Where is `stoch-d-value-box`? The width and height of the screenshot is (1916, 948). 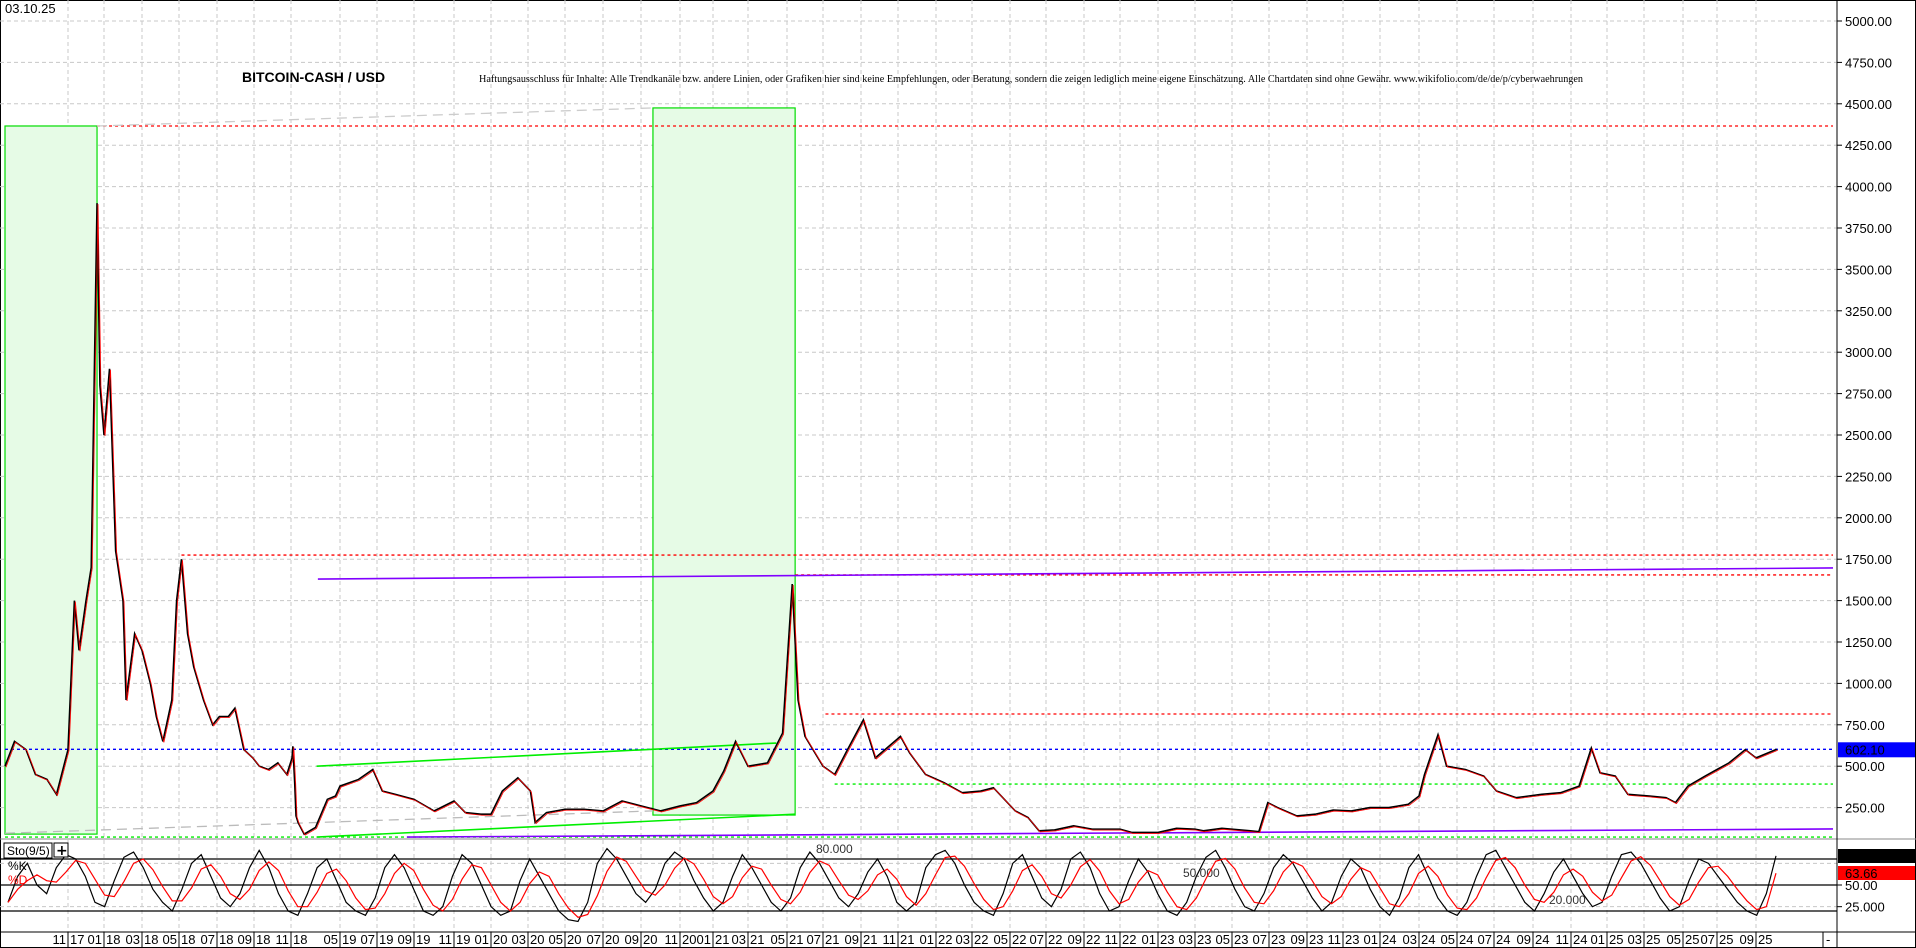 stoch-d-value-box is located at coordinates (1876, 873).